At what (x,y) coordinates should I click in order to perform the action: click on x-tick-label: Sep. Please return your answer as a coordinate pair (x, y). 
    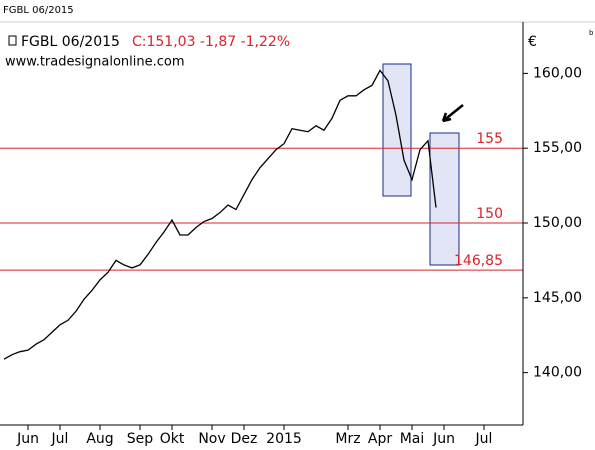
    Looking at the image, I should click on (140, 439).